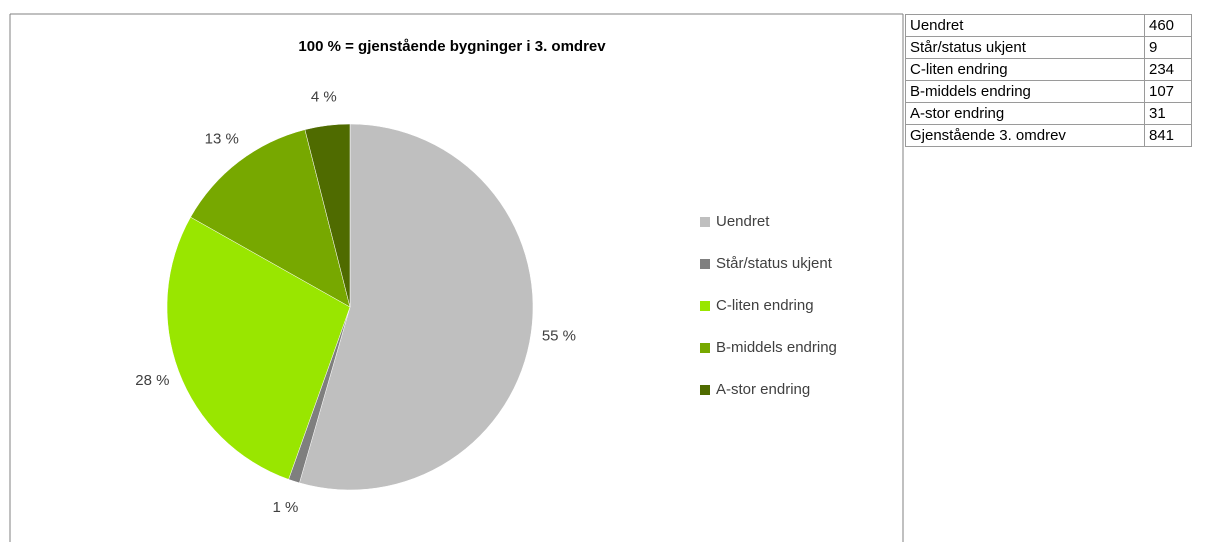 The image size is (1211, 542). I want to click on table-cell: B-middels endring, so click(1025, 91).